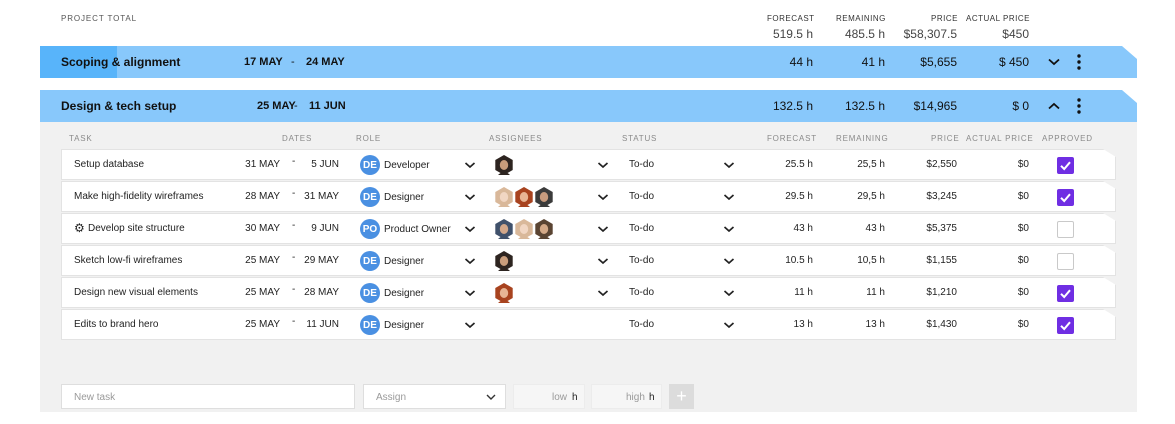 Image resolution: width=1175 pixels, height=424 pixels. I want to click on task-name: Make high-fidelity wireframes, so click(139, 196).